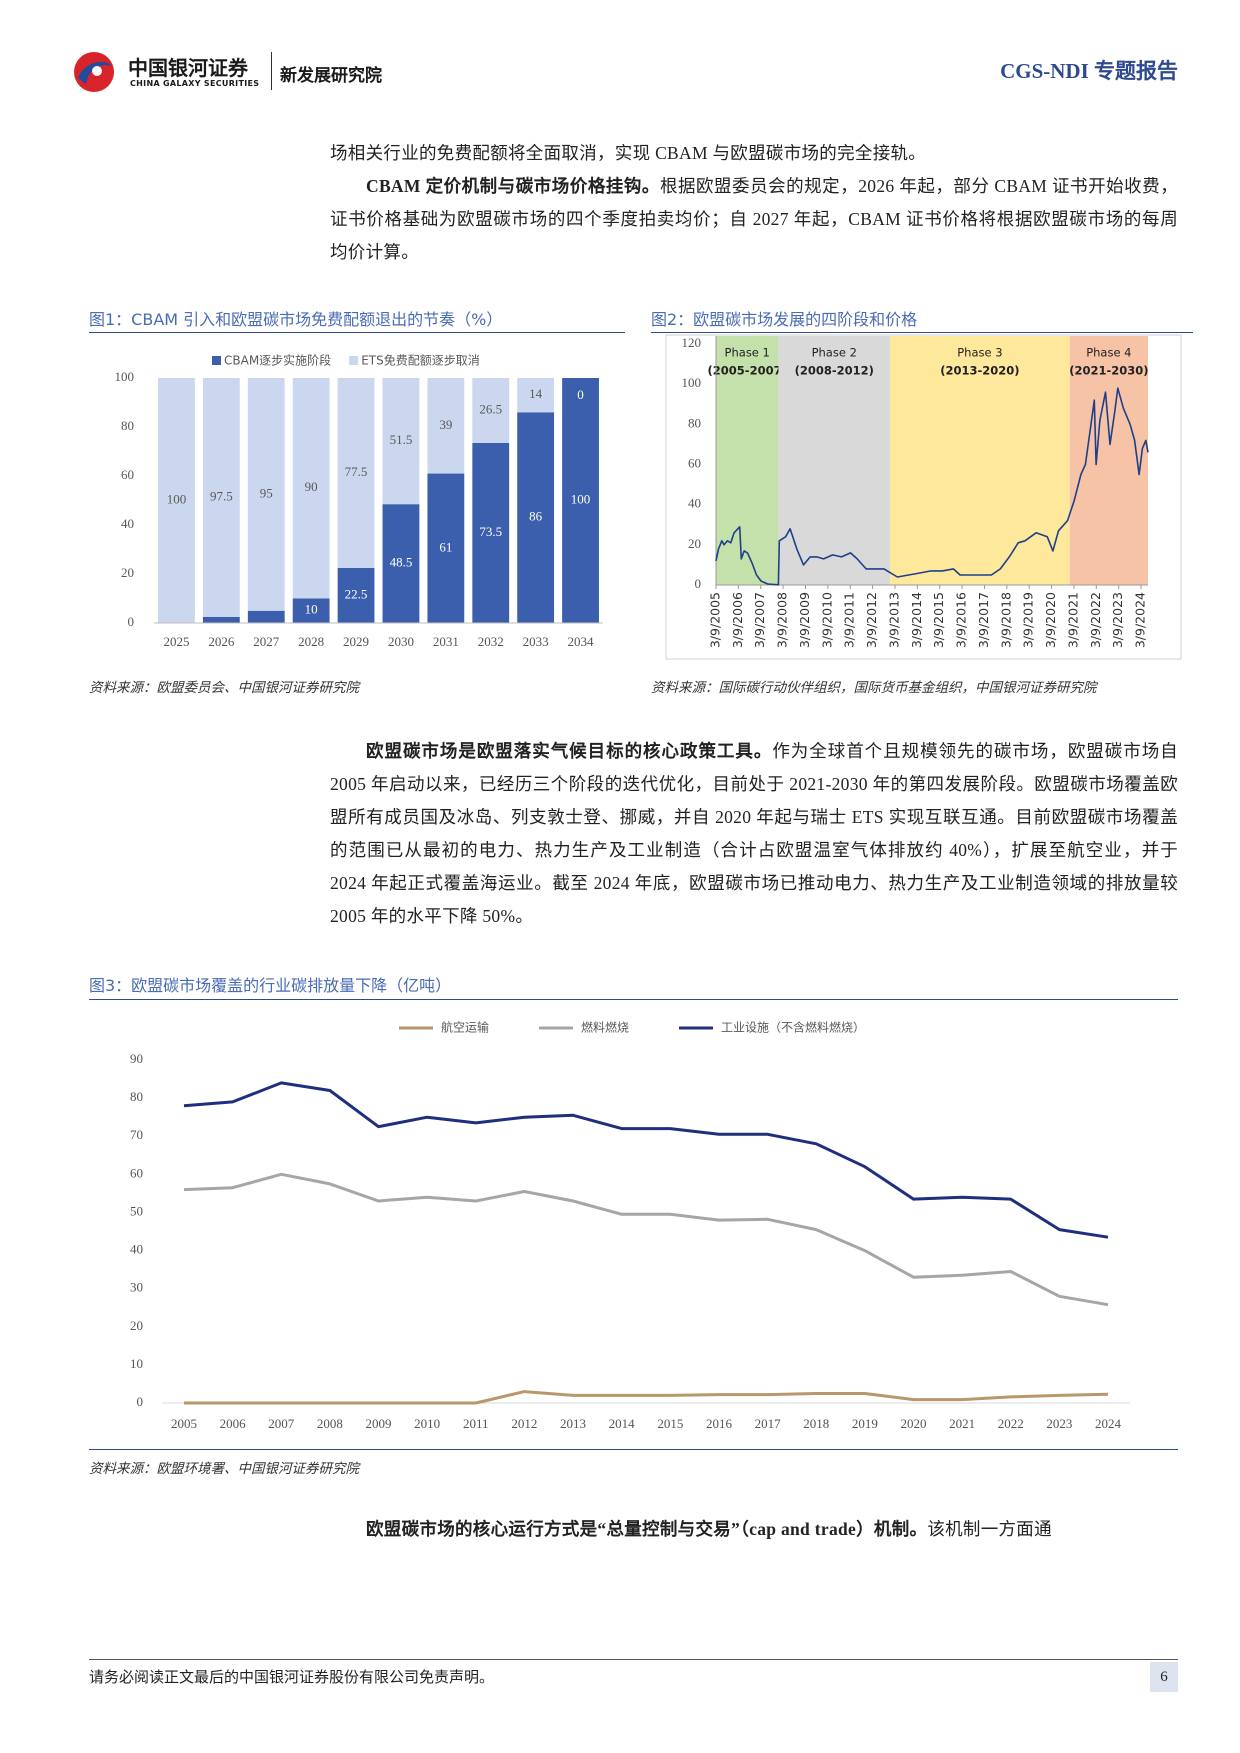 The width and height of the screenshot is (1240, 1753). I want to click on x-tick-label: 3/9/2022, so click(1095, 620).